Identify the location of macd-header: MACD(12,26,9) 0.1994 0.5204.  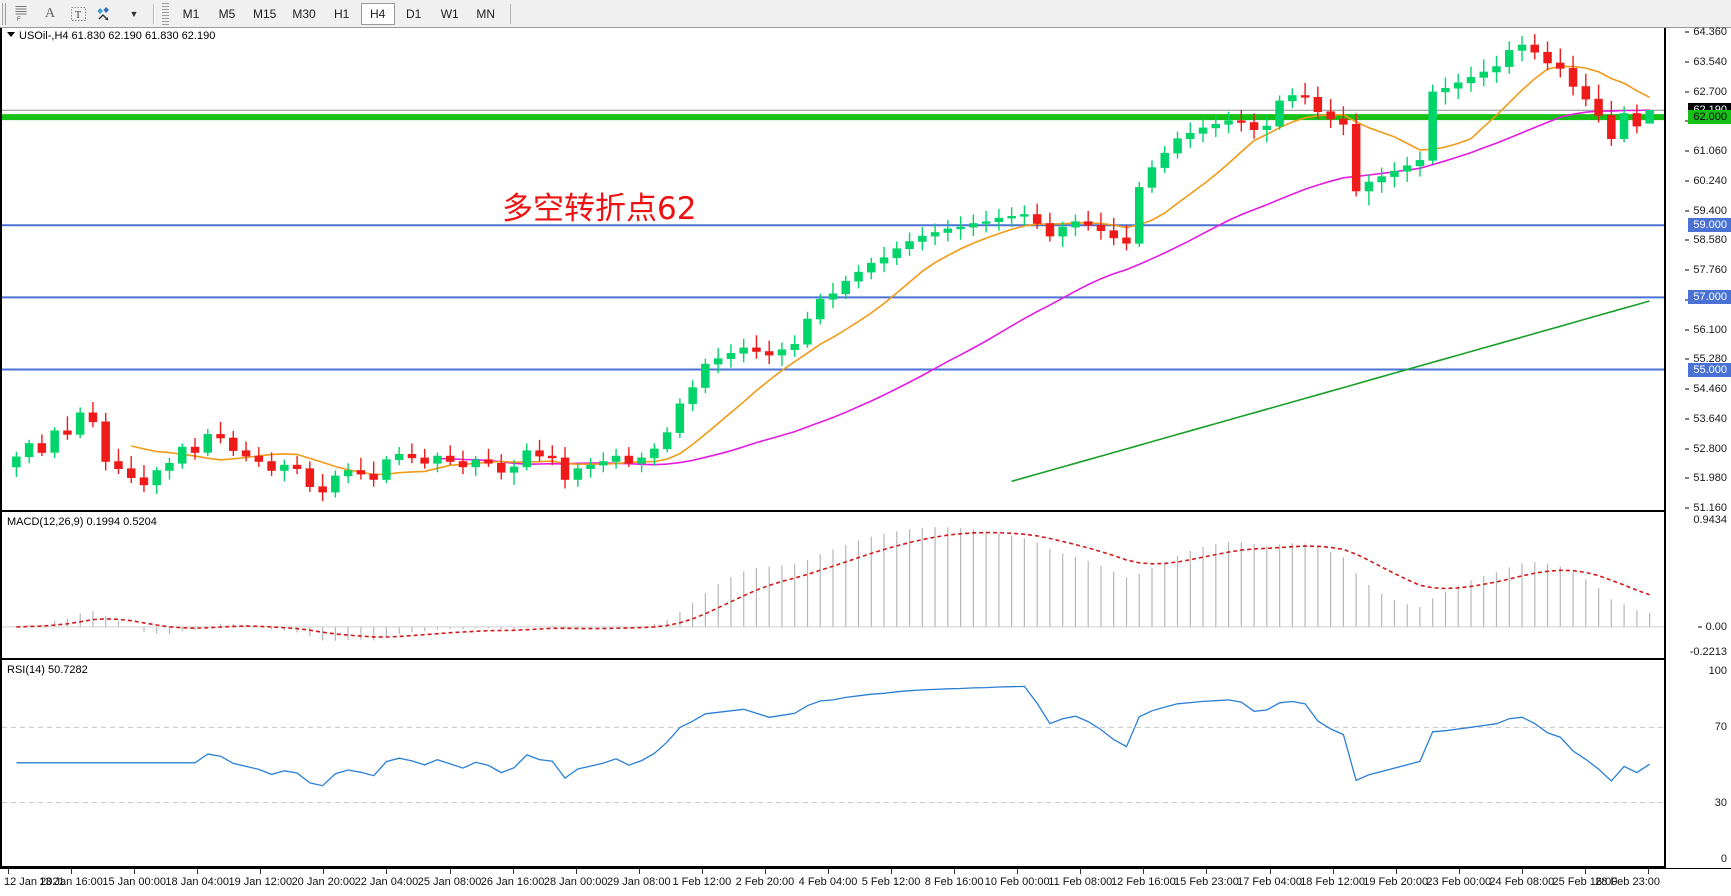
(82, 522).